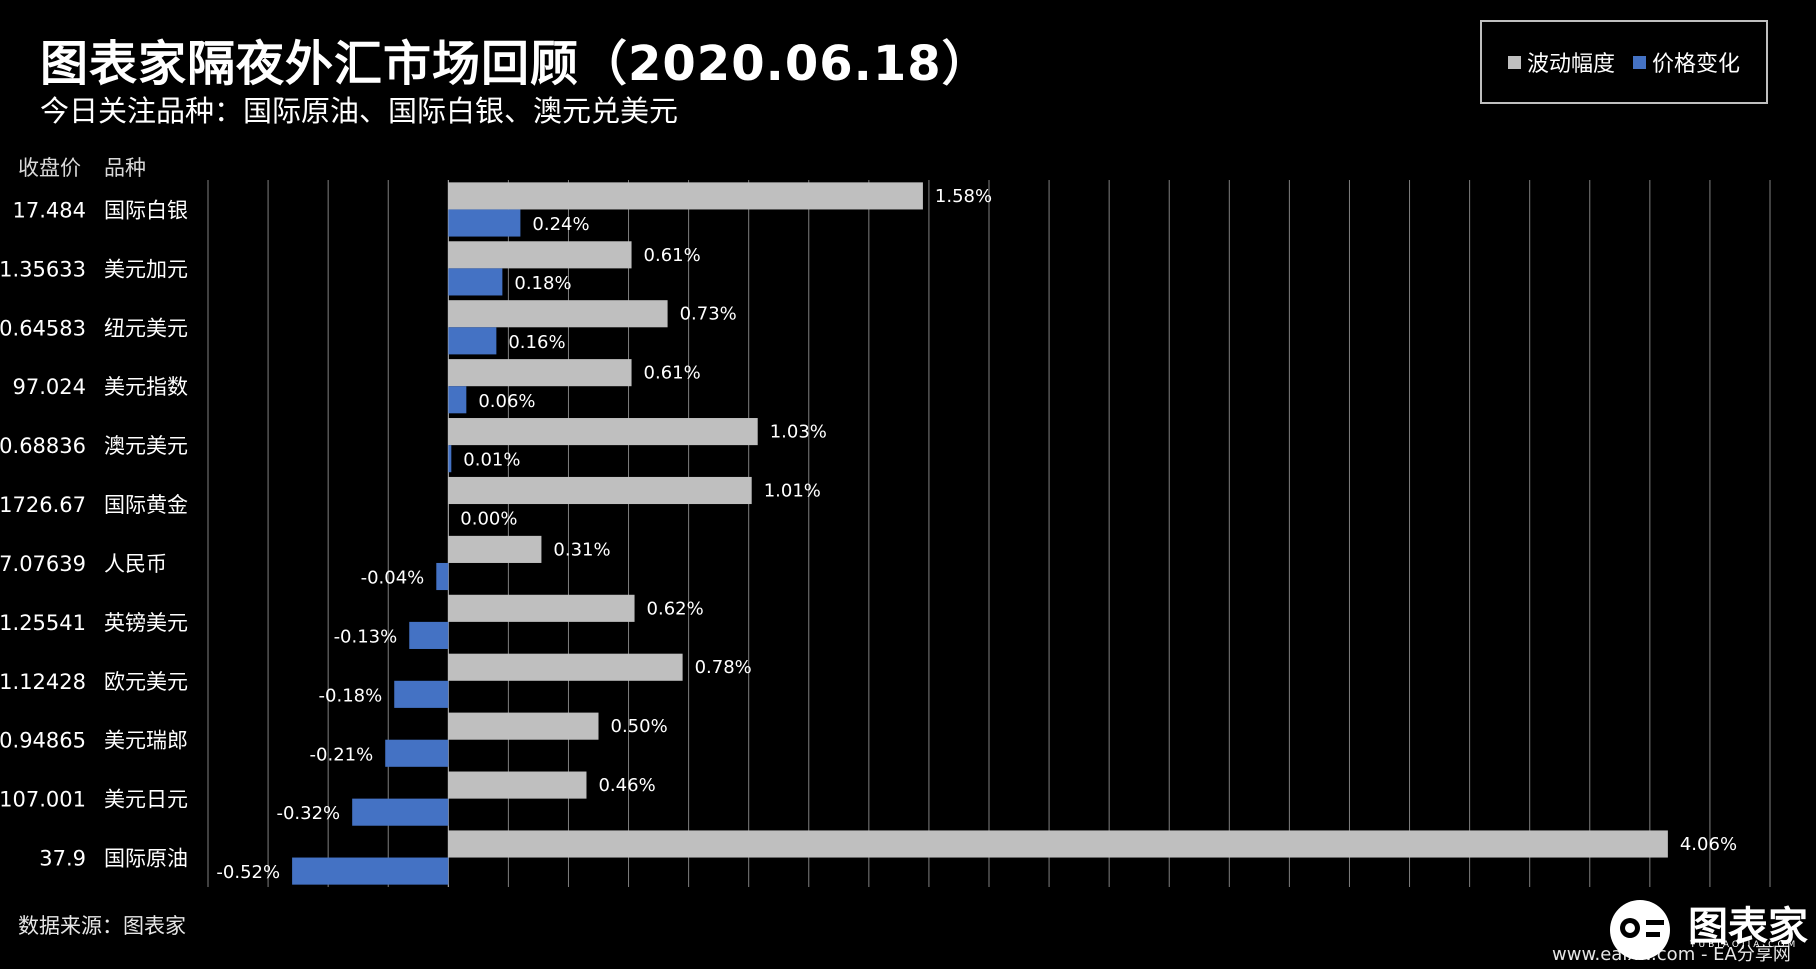  What do you see at coordinates (675, 608) in the screenshot?
I see `data-label-volatility: 0.62%` at bounding box center [675, 608].